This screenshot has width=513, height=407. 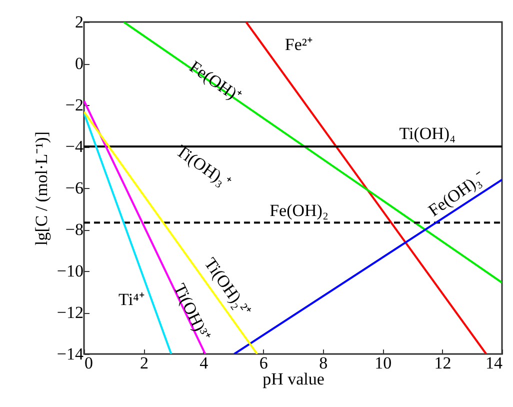 What do you see at coordinates (70, 271) in the screenshot?
I see `y-tick-label: −10` at bounding box center [70, 271].